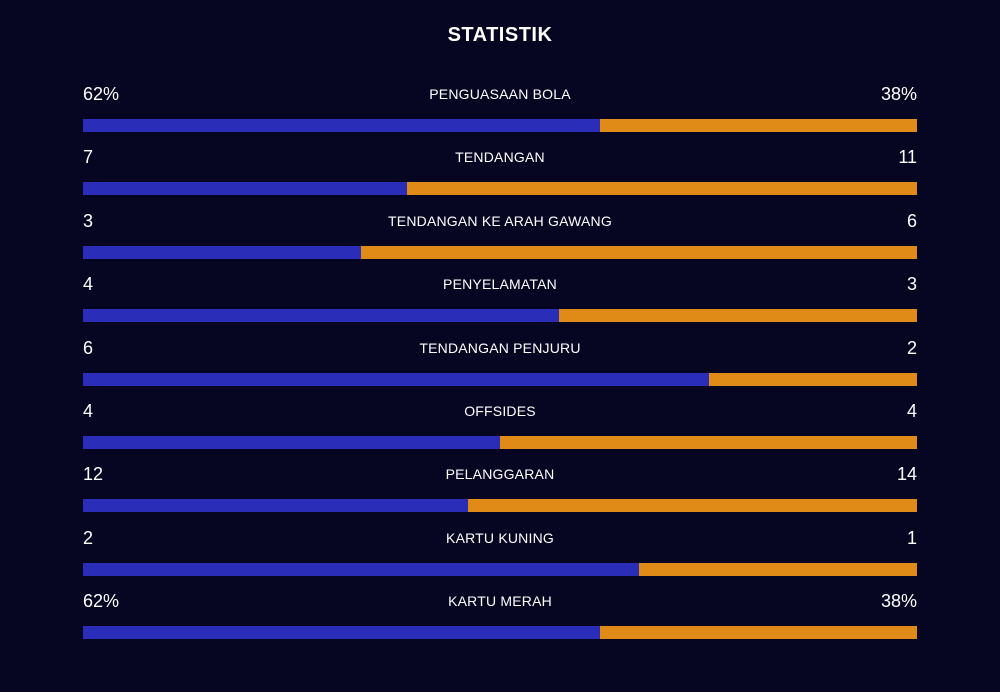 The height and width of the screenshot is (692, 1000). Describe the element at coordinates (500, 474) in the screenshot. I see `stat-label: PELANGGARAN` at that location.